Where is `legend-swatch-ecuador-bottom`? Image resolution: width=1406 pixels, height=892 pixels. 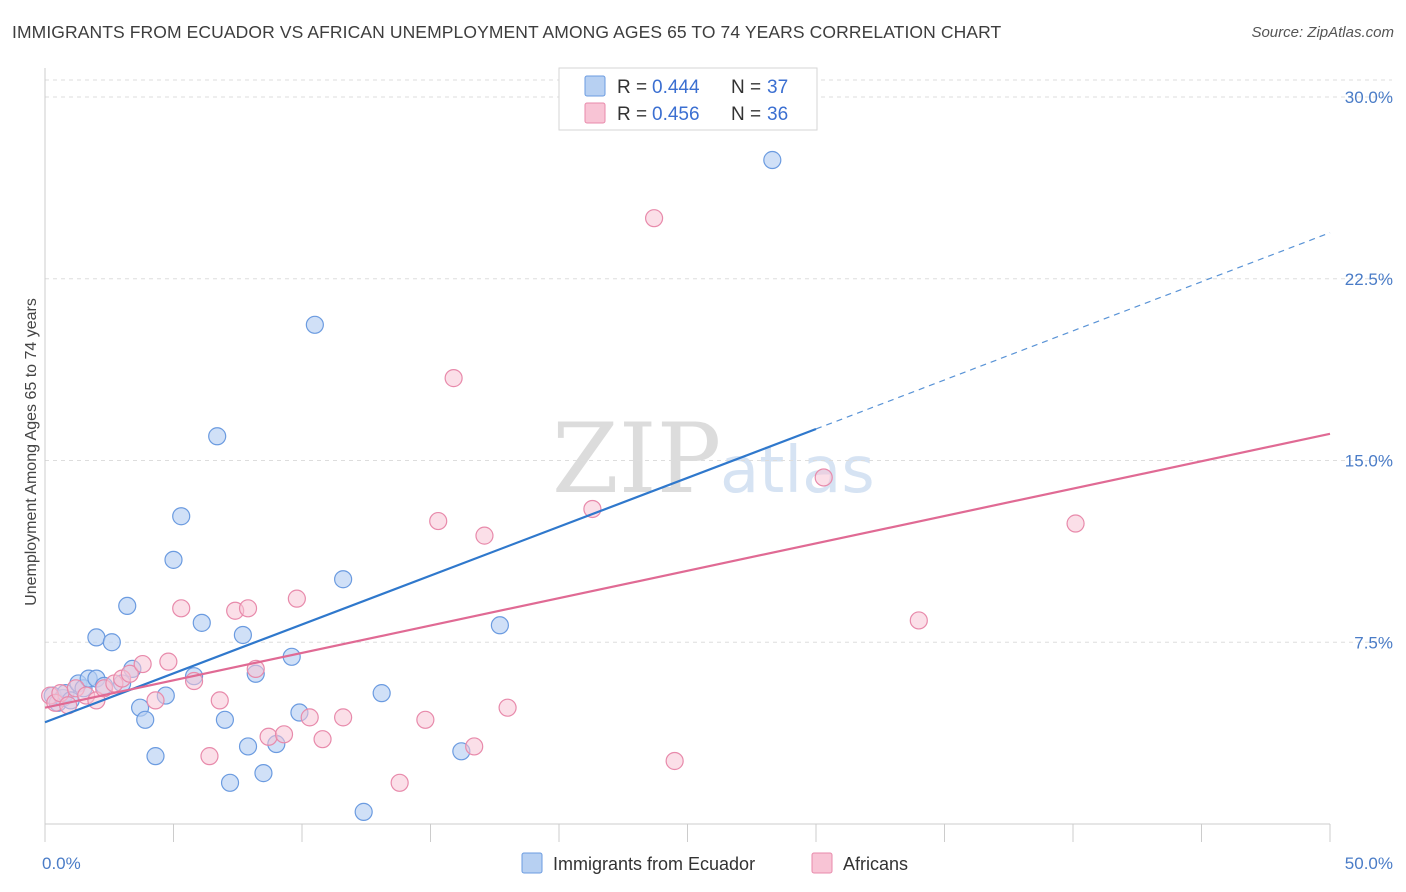 legend-swatch-ecuador-bottom is located at coordinates (532, 863).